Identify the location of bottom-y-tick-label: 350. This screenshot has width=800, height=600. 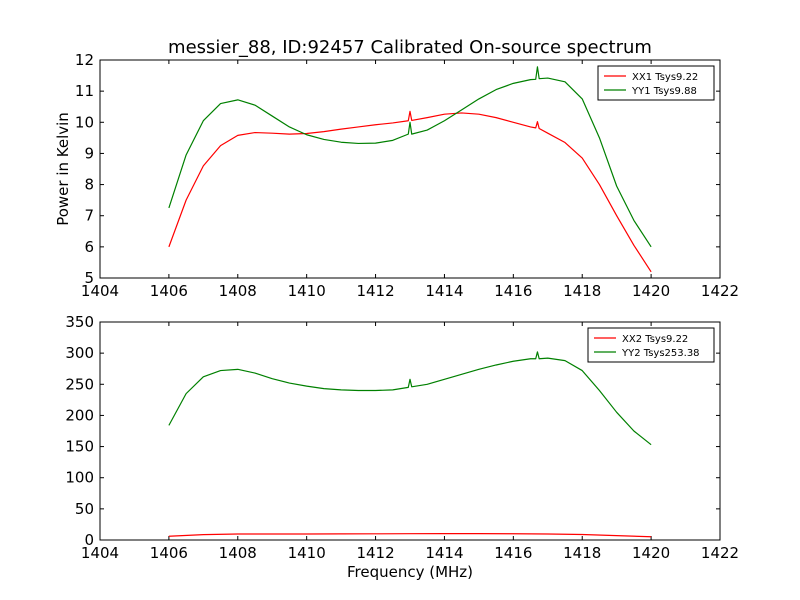
(79, 322).